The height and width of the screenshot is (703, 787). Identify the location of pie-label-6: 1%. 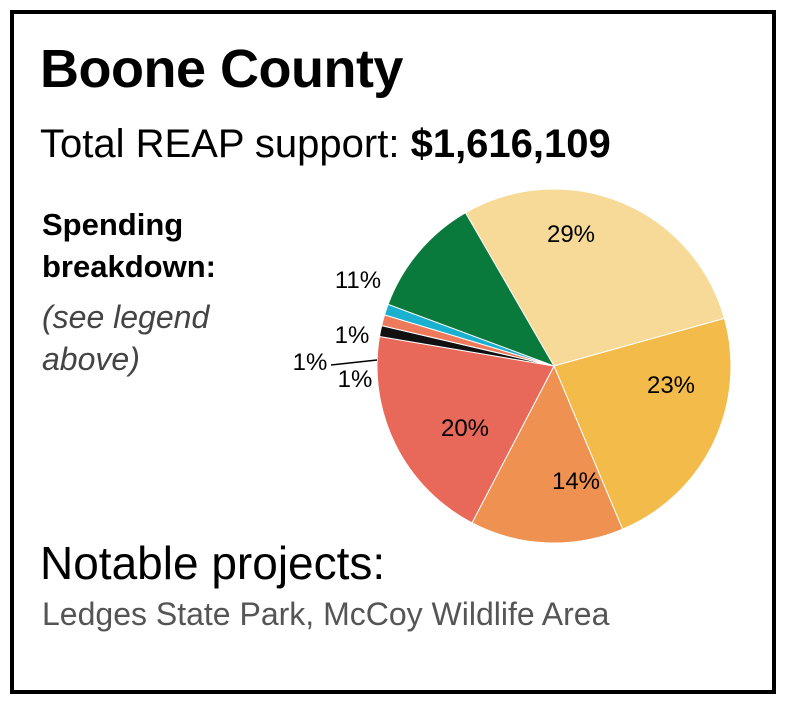
(310, 362).